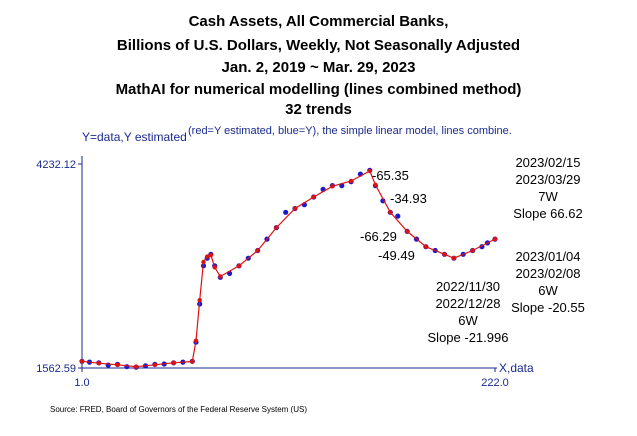 The height and width of the screenshot is (436, 637). Describe the element at coordinates (468, 303) in the screenshot. I see `segment-3-end: 2022/12/28` at that location.